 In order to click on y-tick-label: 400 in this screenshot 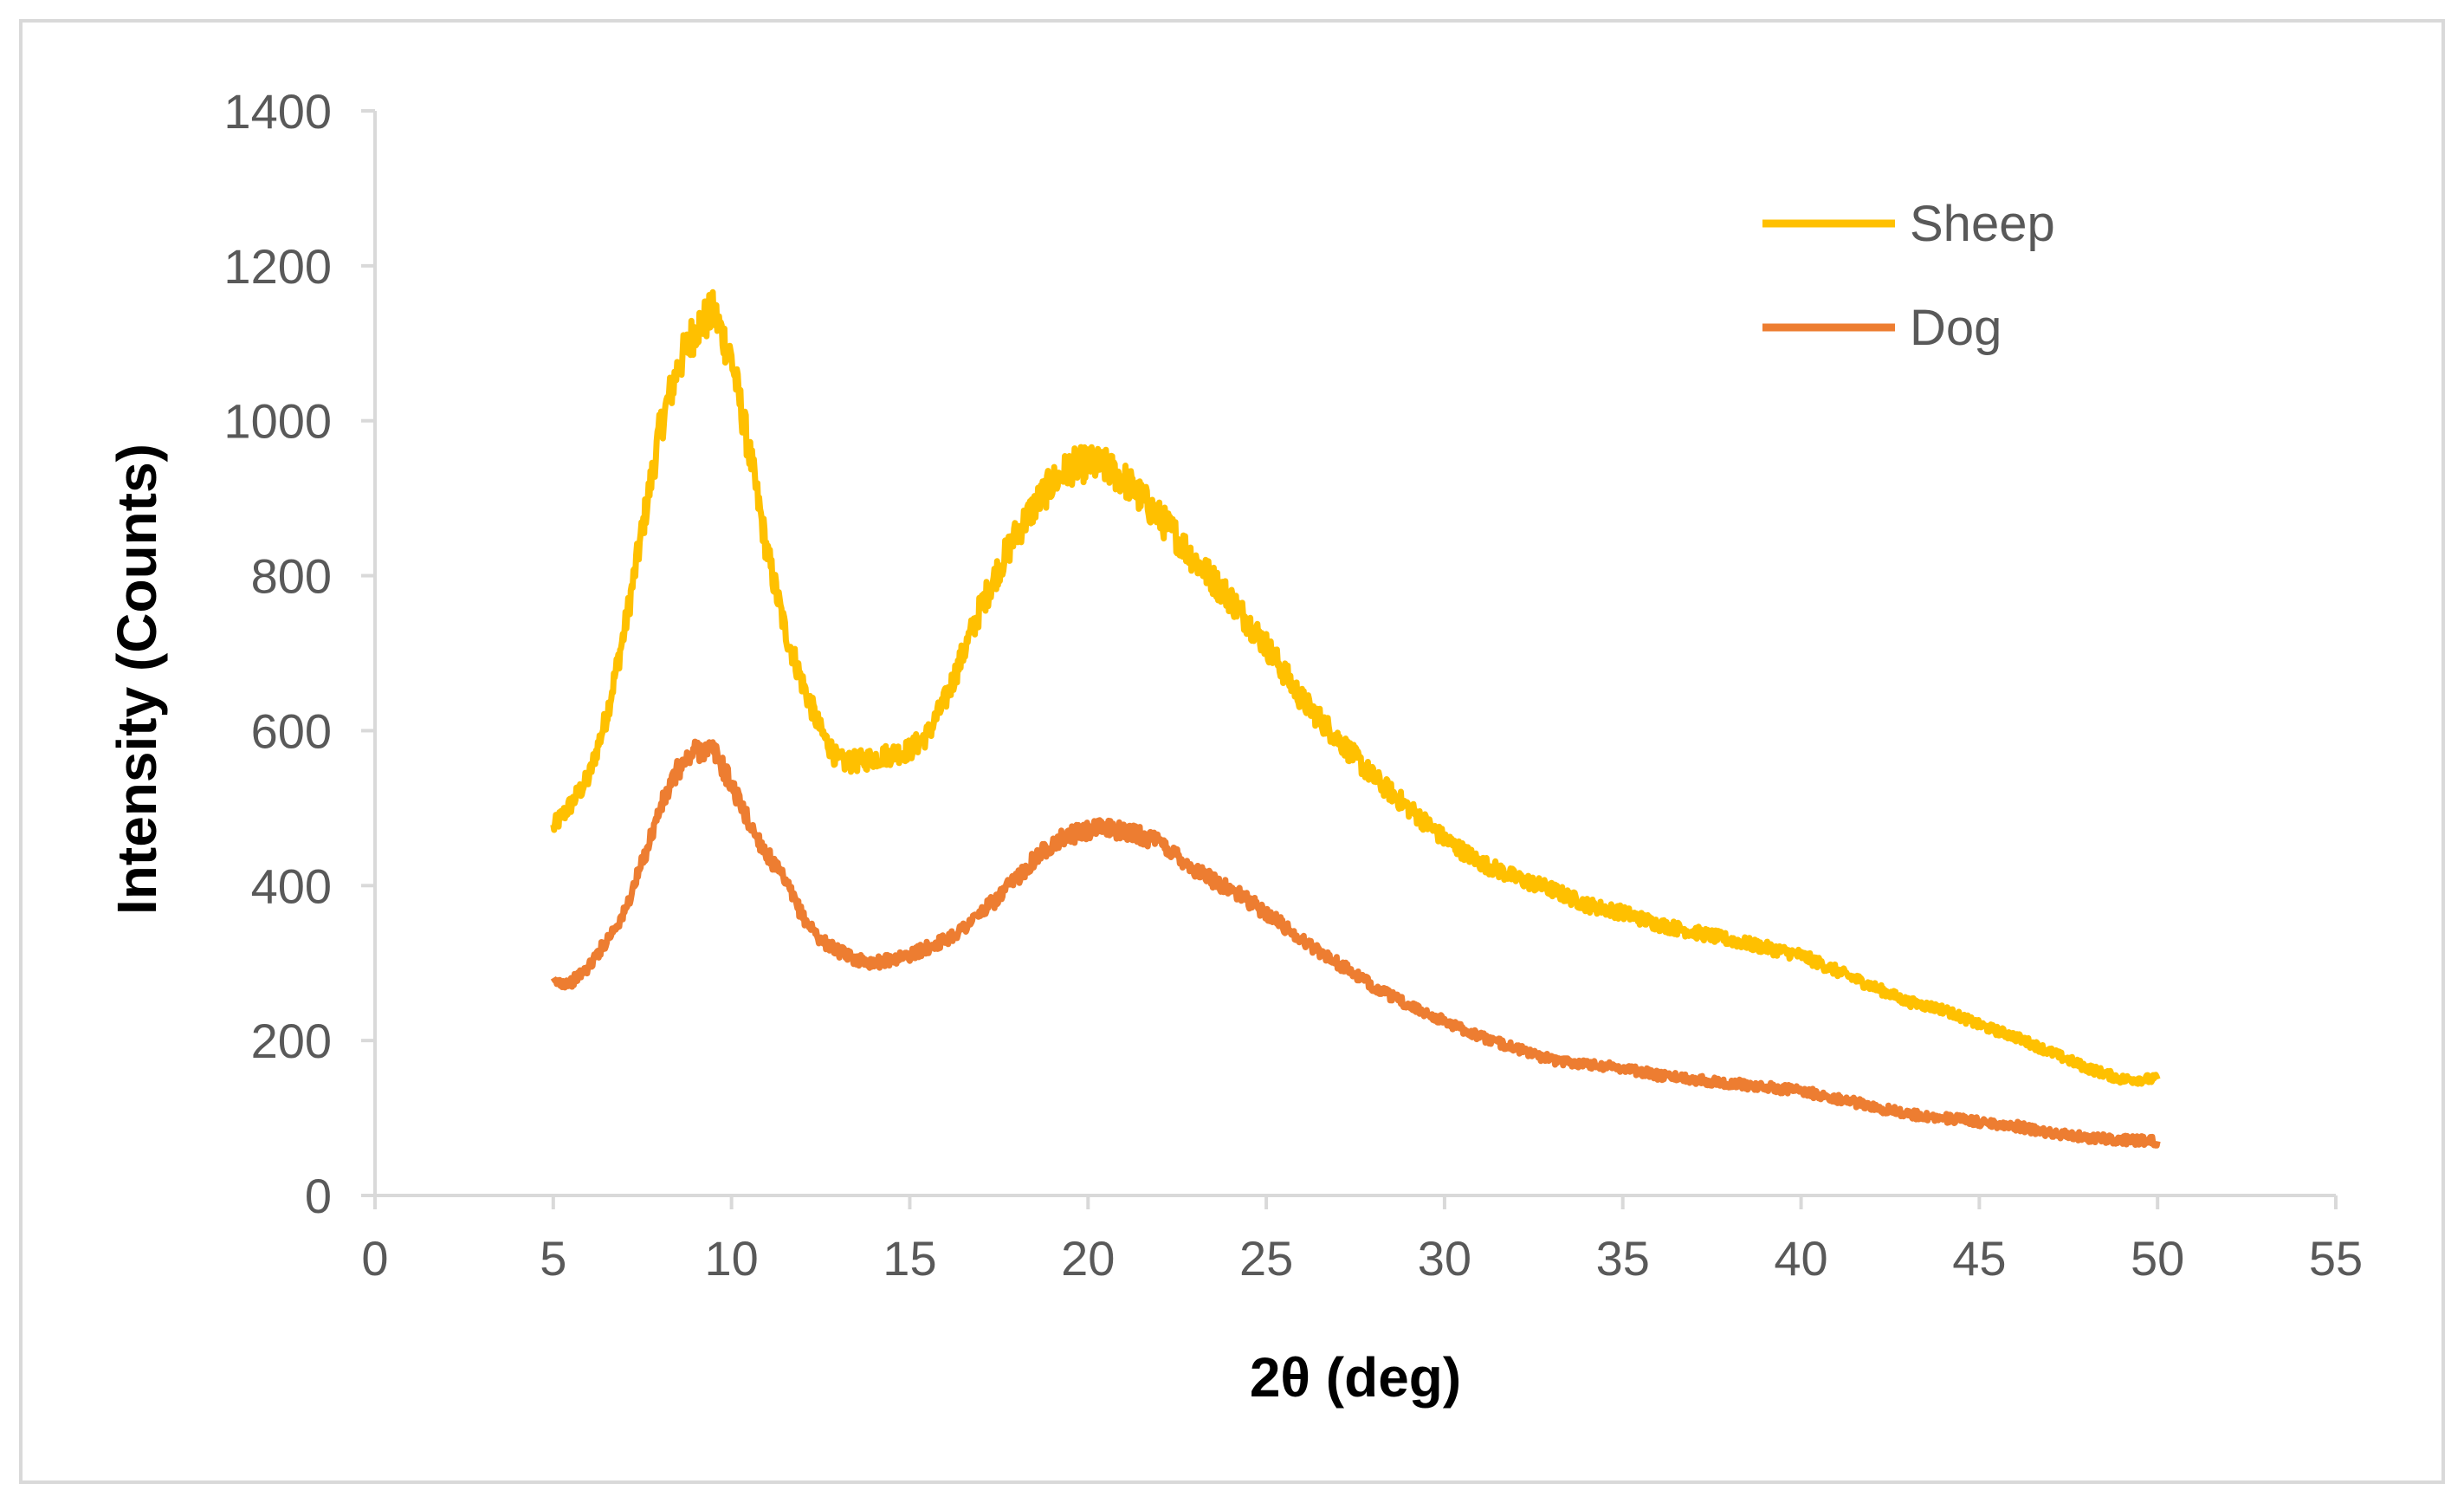, I will do `click(291, 885)`.